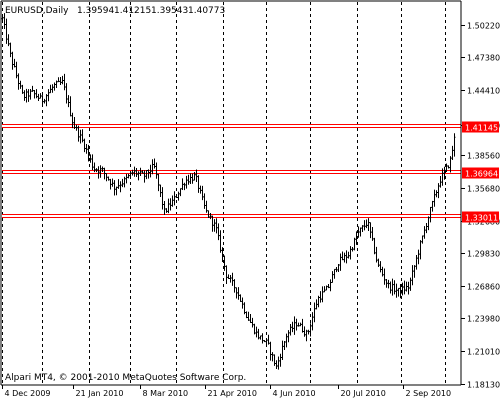 The width and height of the screenshot is (500, 400). What do you see at coordinates (132, 11) in the screenshot?
I see `ohlc-high: 1.41215` at bounding box center [132, 11].